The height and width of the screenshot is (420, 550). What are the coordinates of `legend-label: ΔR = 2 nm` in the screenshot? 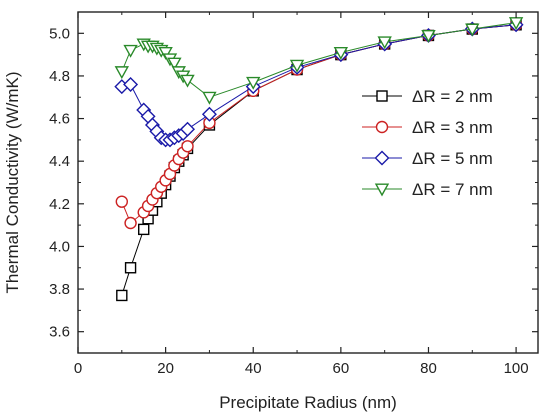 It's located at (452, 96).